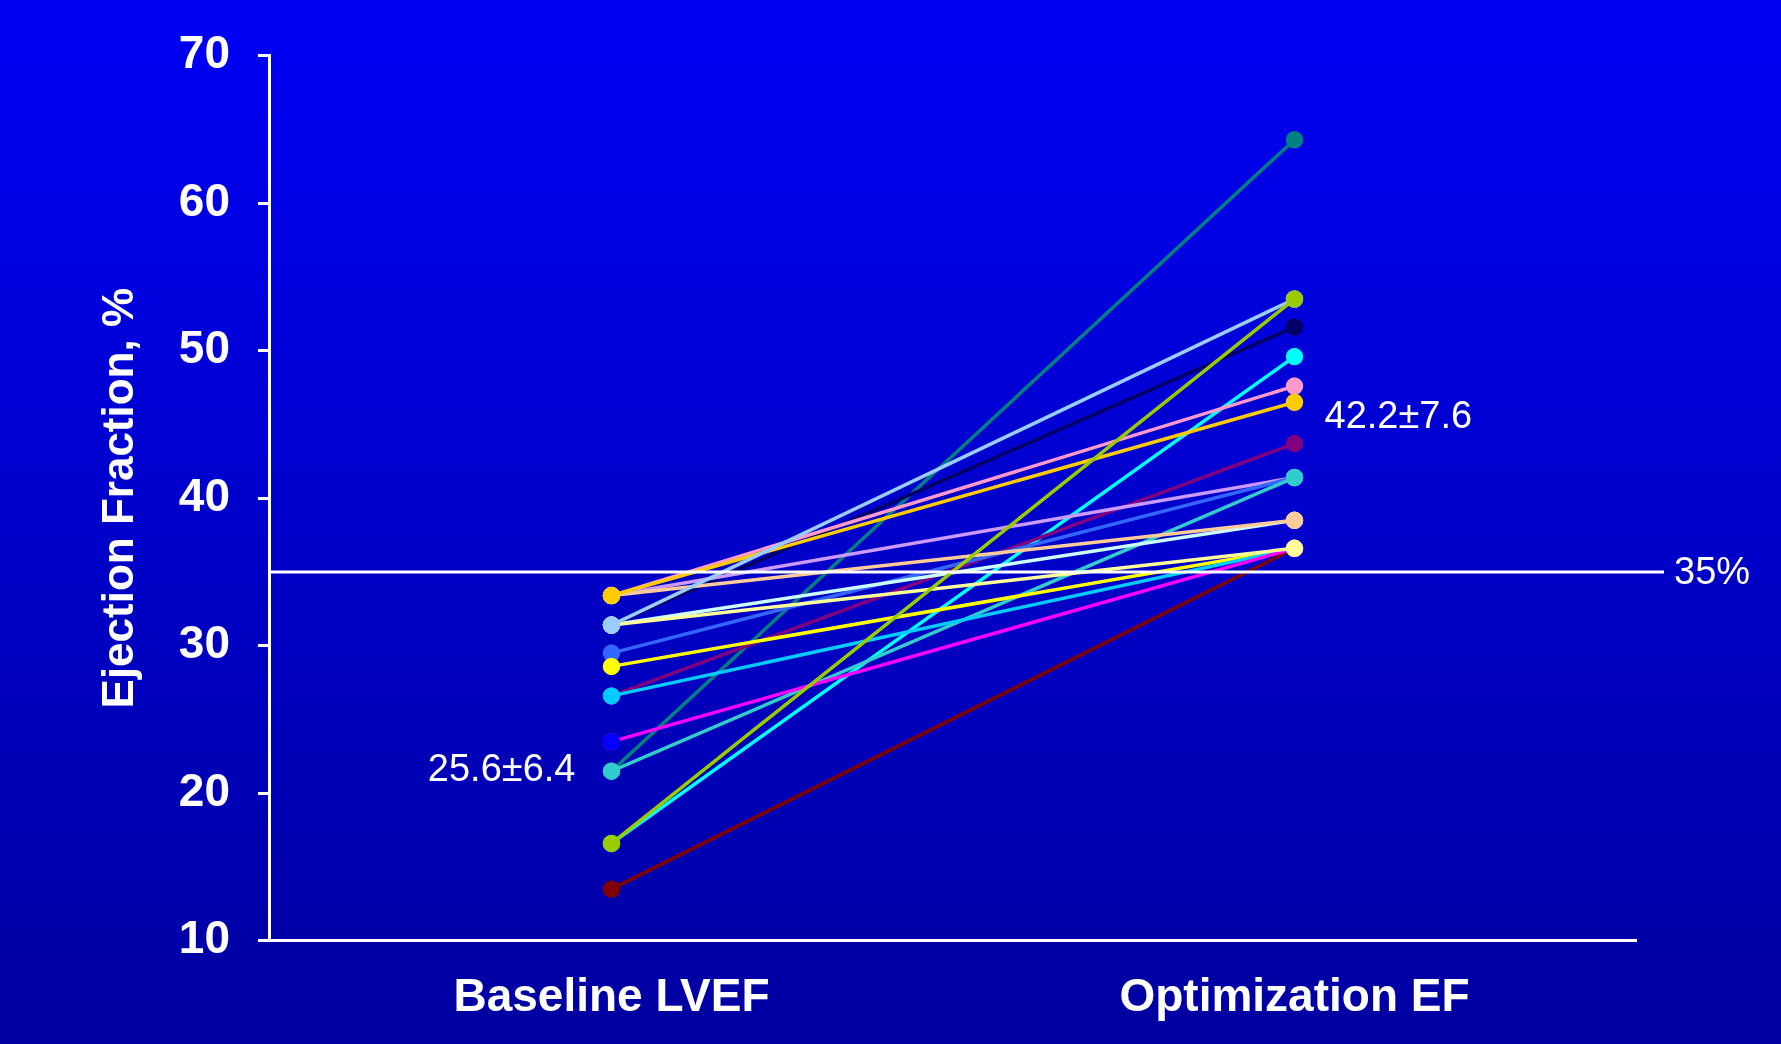 The image size is (1781, 1044). What do you see at coordinates (117, 498) in the screenshot?
I see `y-axis-title: Ejection Fraction, %` at bounding box center [117, 498].